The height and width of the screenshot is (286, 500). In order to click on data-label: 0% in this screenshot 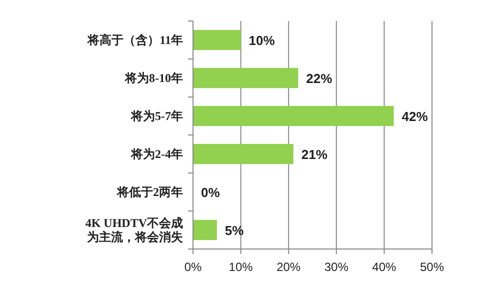, I will do `click(210, 192)`.